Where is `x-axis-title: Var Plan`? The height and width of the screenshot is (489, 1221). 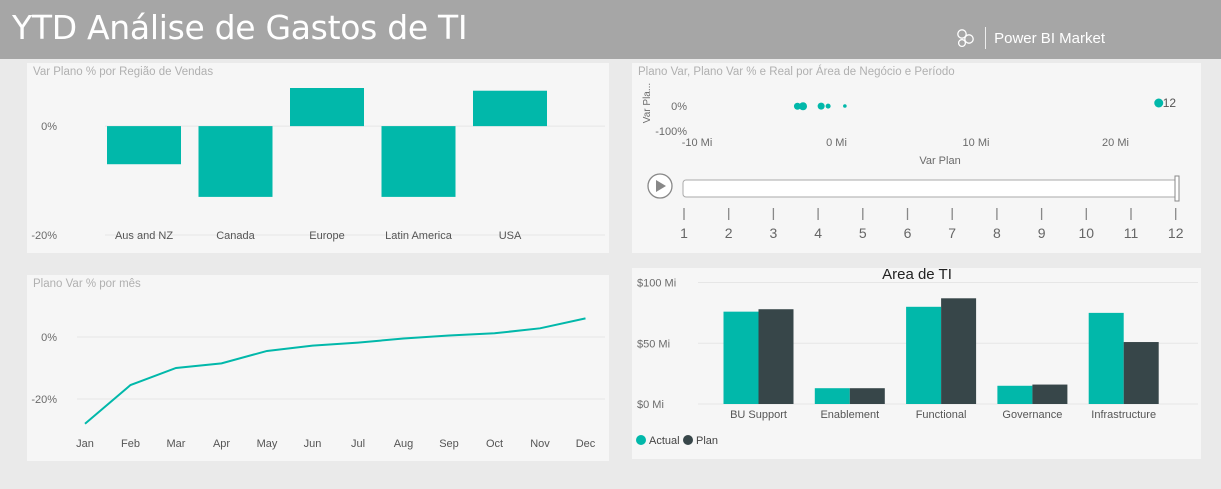 x-axis-title: Var Plan is located at coordinates (939, 161).